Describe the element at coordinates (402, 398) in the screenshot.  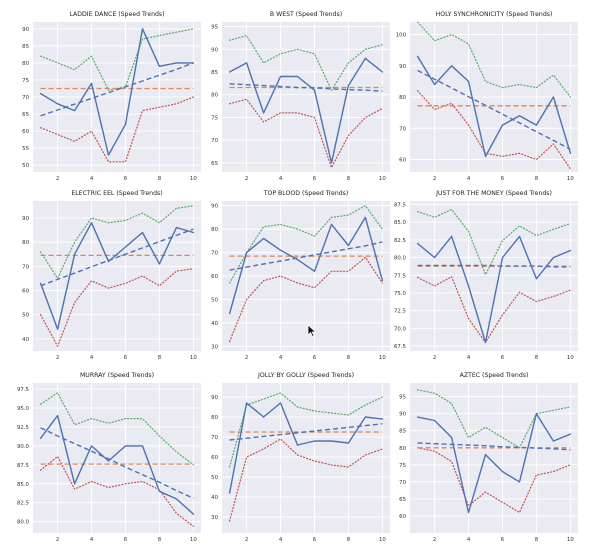
I see `y-tick-label: 95` at that location.